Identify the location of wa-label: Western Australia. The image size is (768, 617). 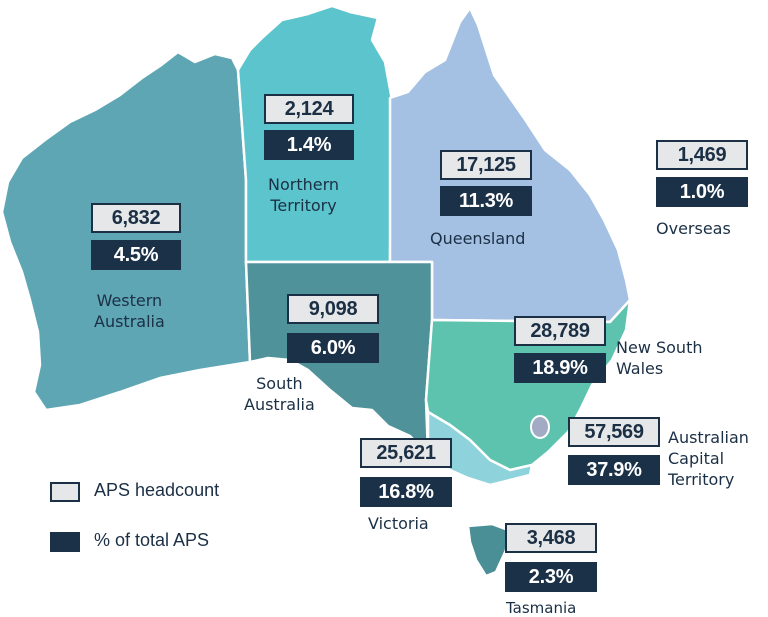
(129, 311).